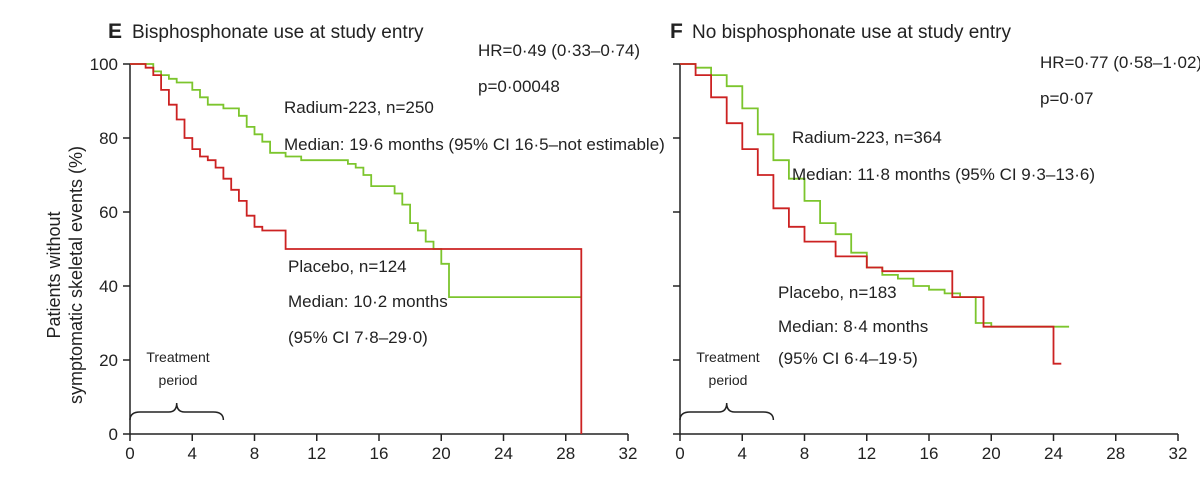 This screenshot has height=487, width=1200. What do you see at coordinates (929, 453) in the screenshot?
I see `x-tick-label-f: 16` at bounding box center [929, 453].